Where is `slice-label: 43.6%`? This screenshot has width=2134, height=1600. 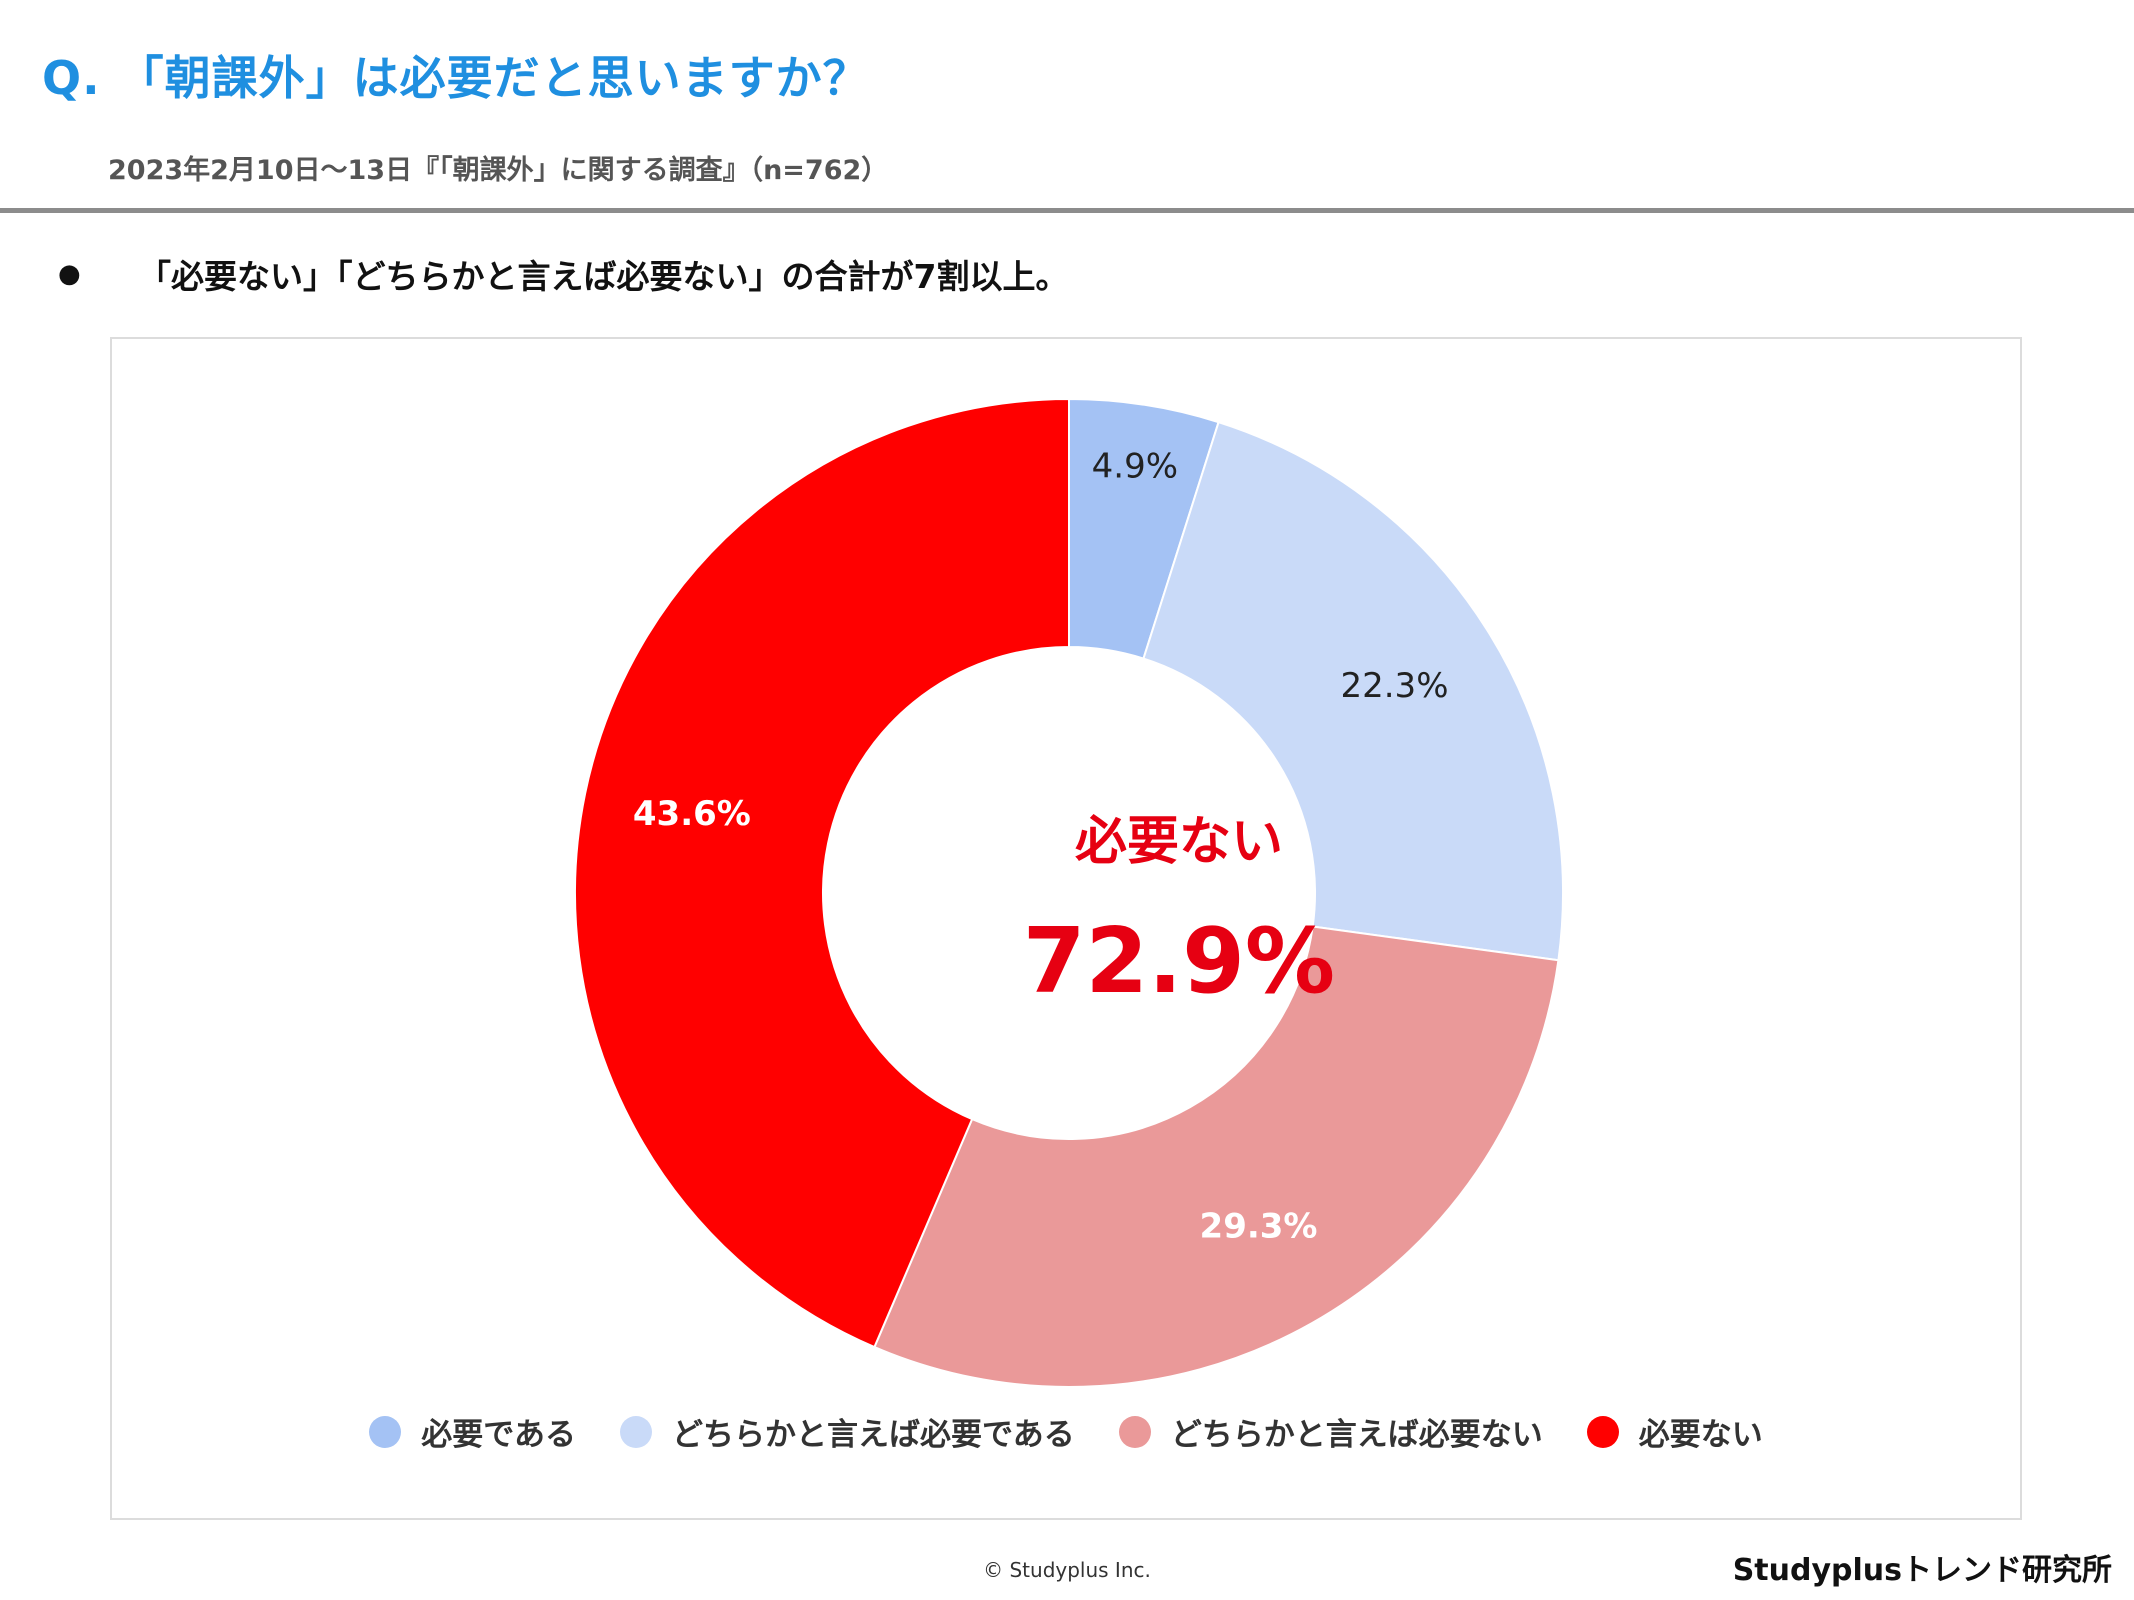
slice-label: 43.6% is located at coordinates (692, 814).